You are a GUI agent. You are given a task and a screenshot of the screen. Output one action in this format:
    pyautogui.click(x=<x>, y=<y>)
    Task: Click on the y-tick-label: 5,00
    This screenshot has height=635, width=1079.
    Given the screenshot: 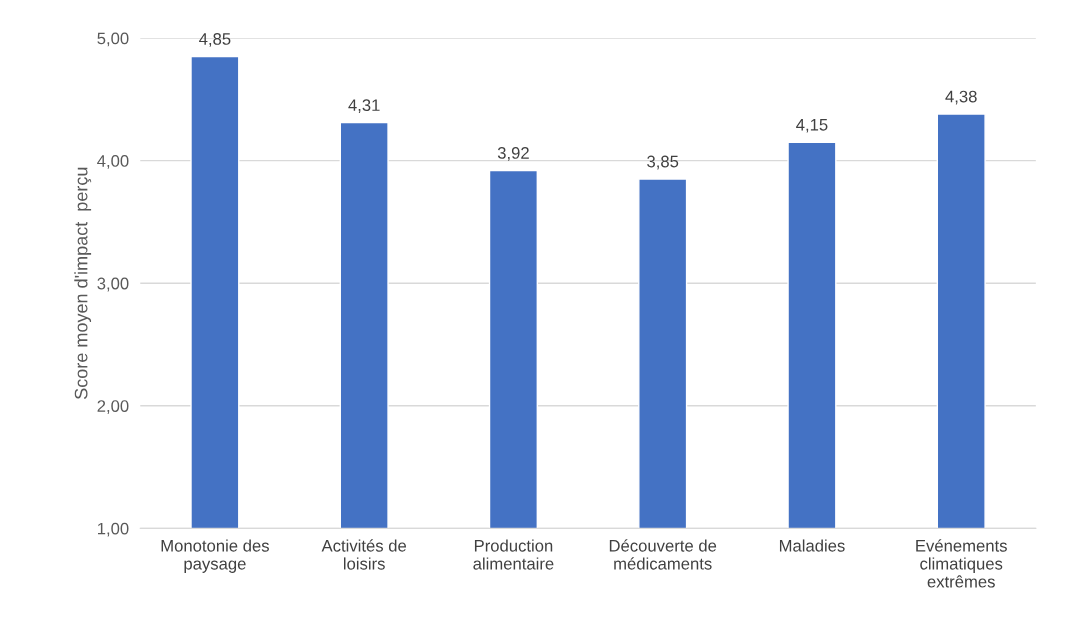 What is the action you would take?
    pyautogui.click(x=113, y=39)
    